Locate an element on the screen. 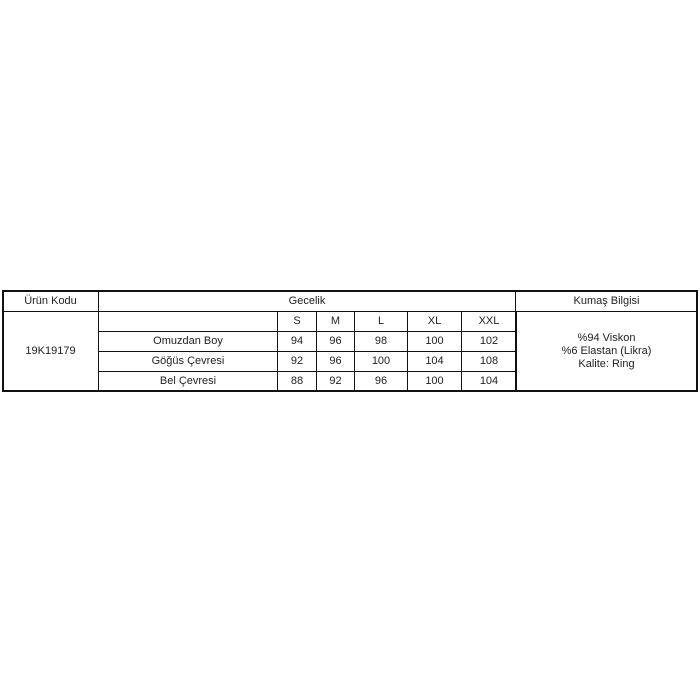  measurement-label: Omuzdan Boy is located at coordinates (188, 341).